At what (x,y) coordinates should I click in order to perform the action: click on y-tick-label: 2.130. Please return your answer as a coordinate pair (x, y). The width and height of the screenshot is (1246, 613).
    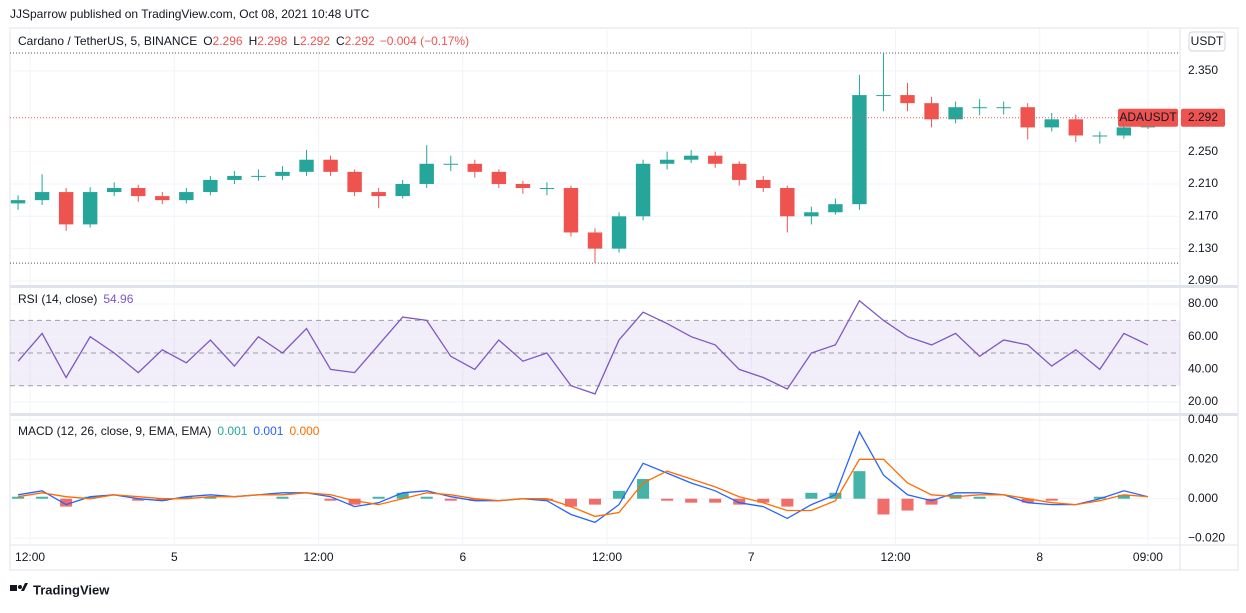
    Looking at the image, I should click on (1203, 248).